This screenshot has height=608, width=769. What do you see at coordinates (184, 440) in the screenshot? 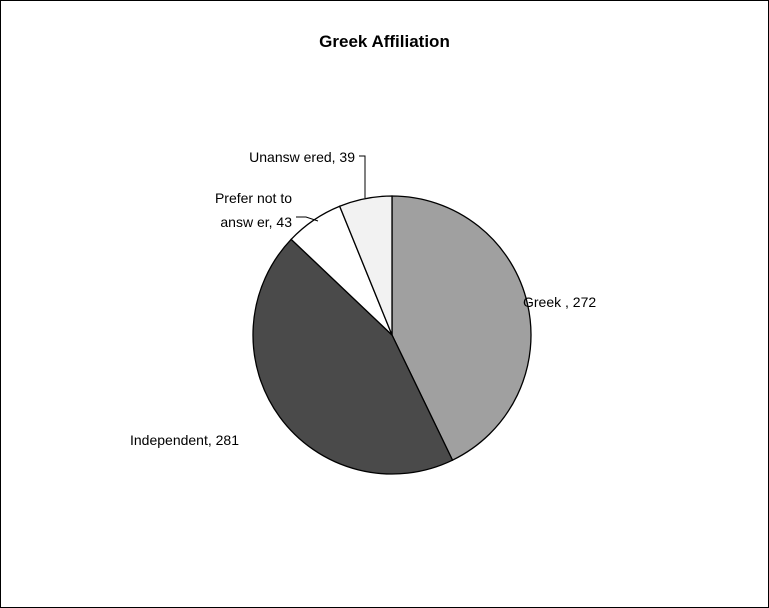
I see `data-label-independent: Independent, 281` at bounding box center [184, 440].